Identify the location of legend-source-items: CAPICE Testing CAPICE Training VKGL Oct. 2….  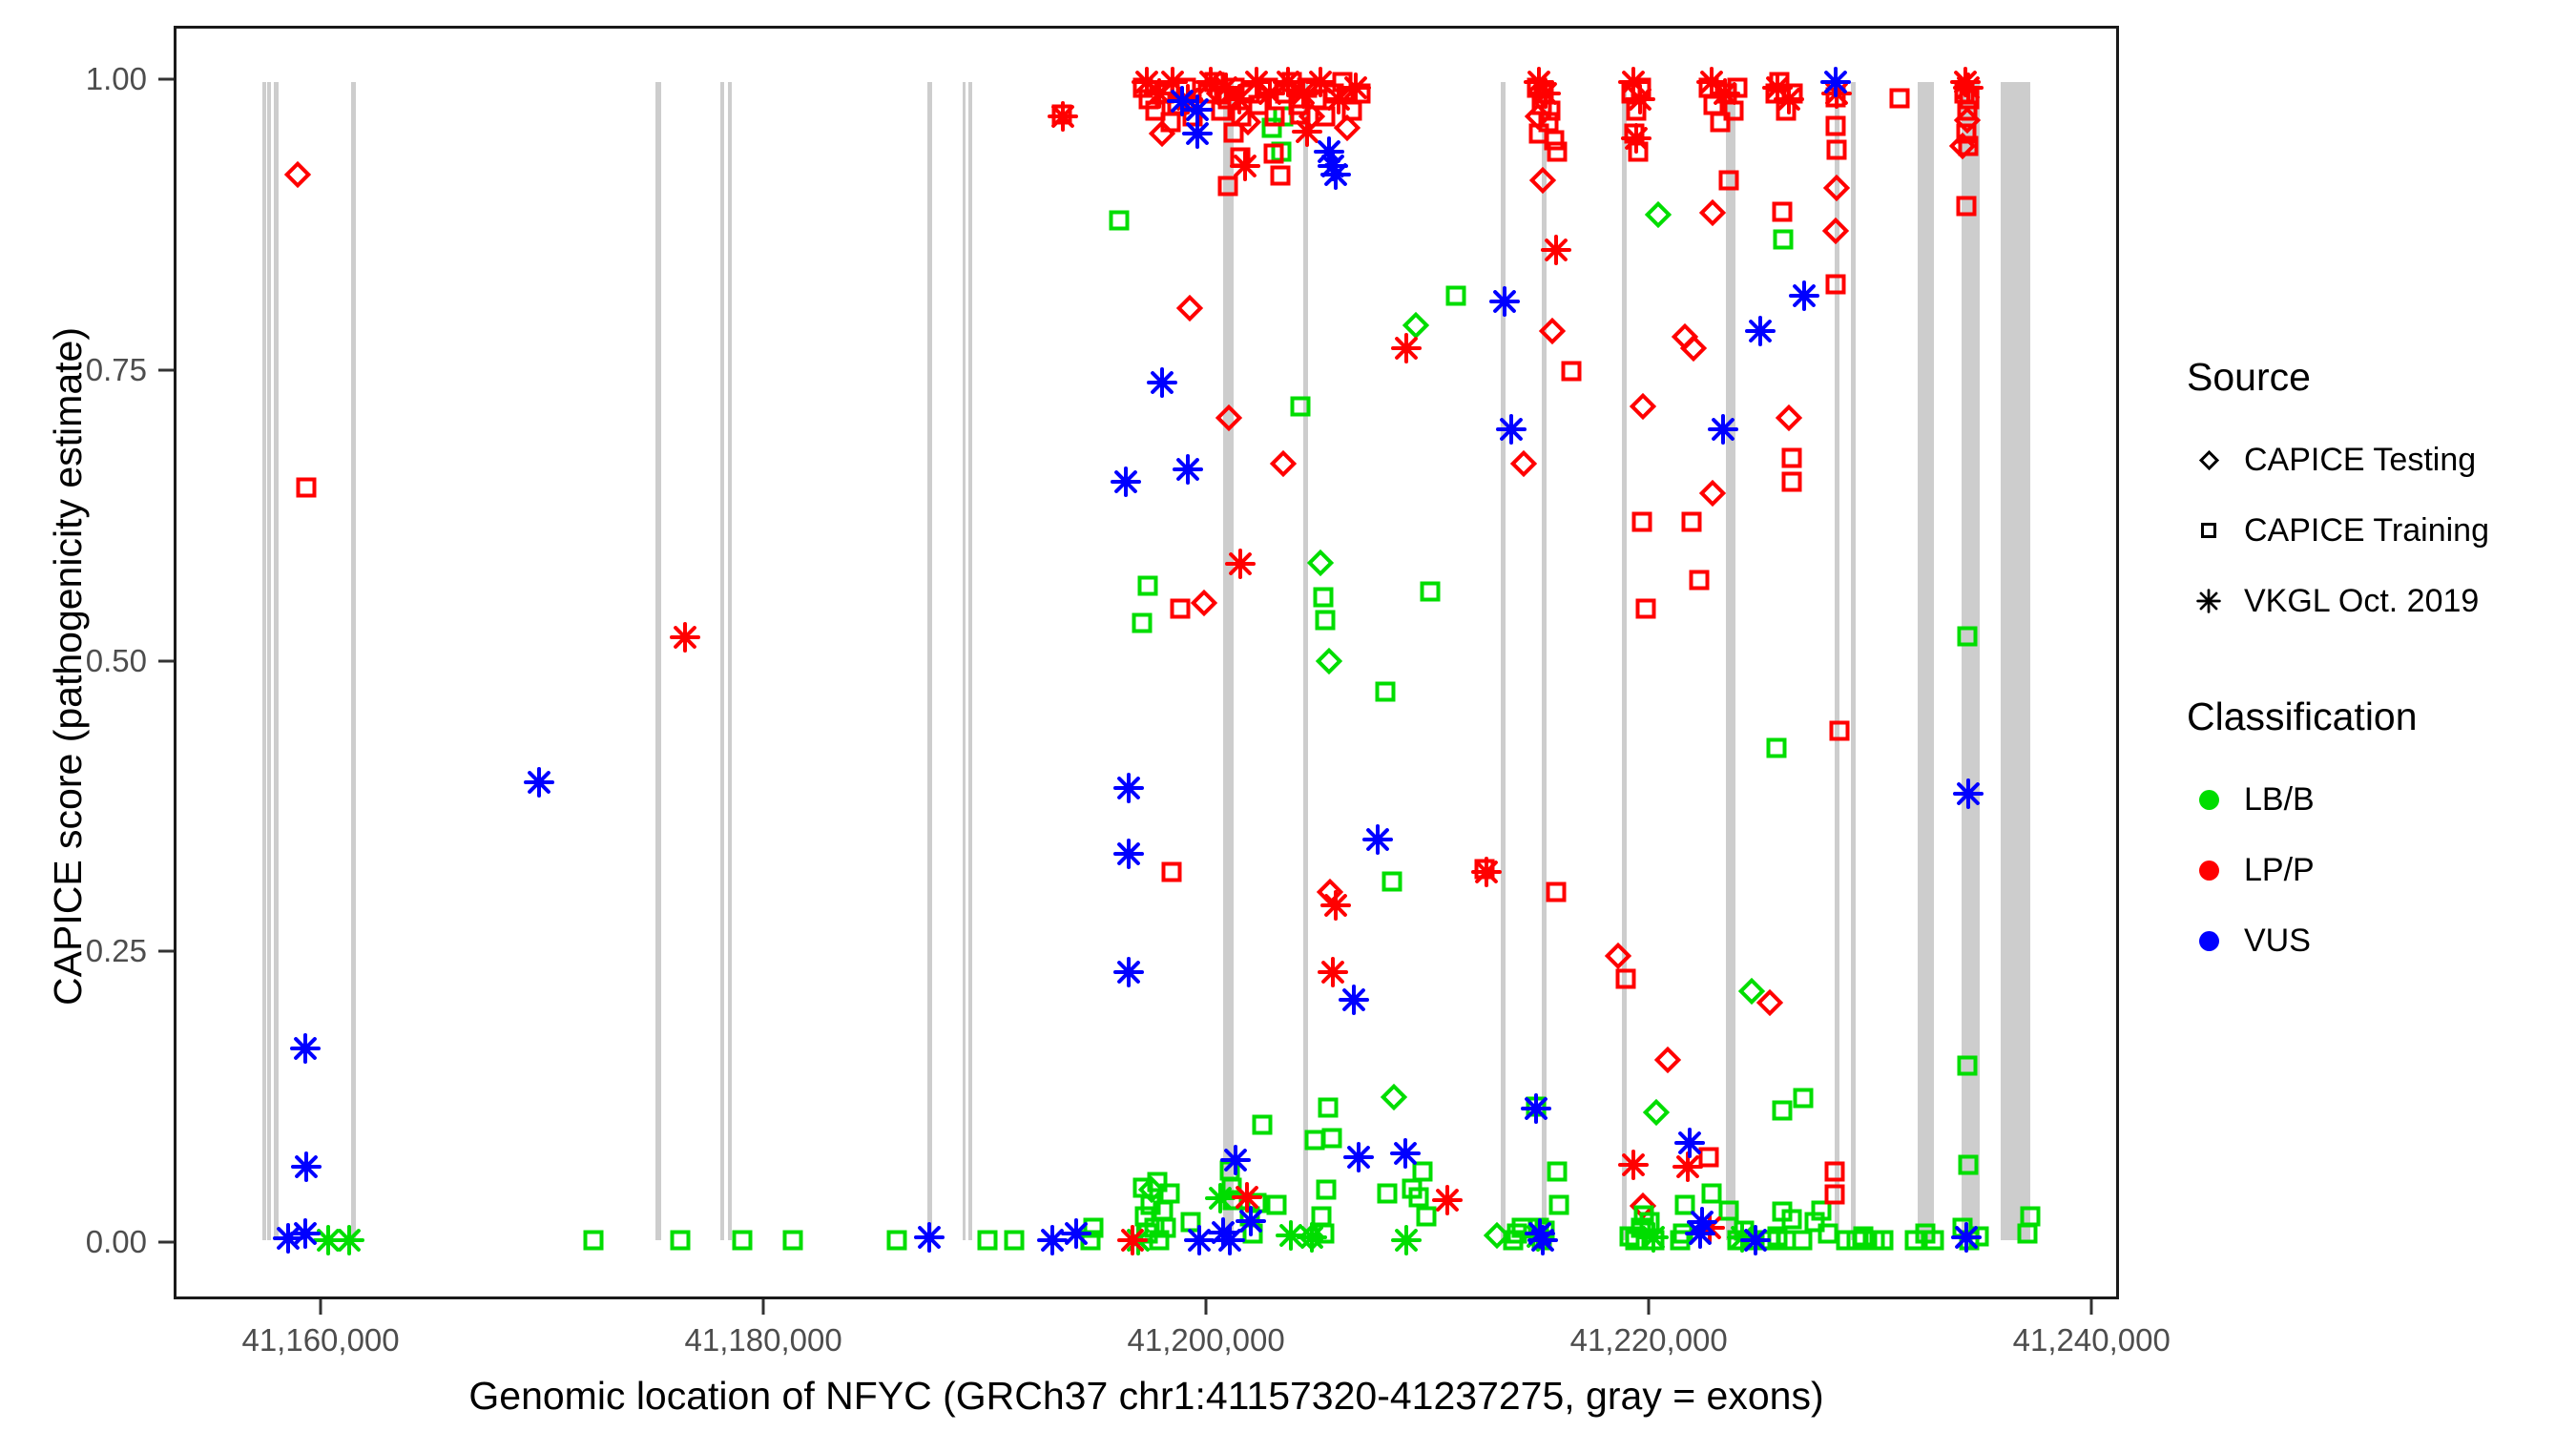
(2377, 530).